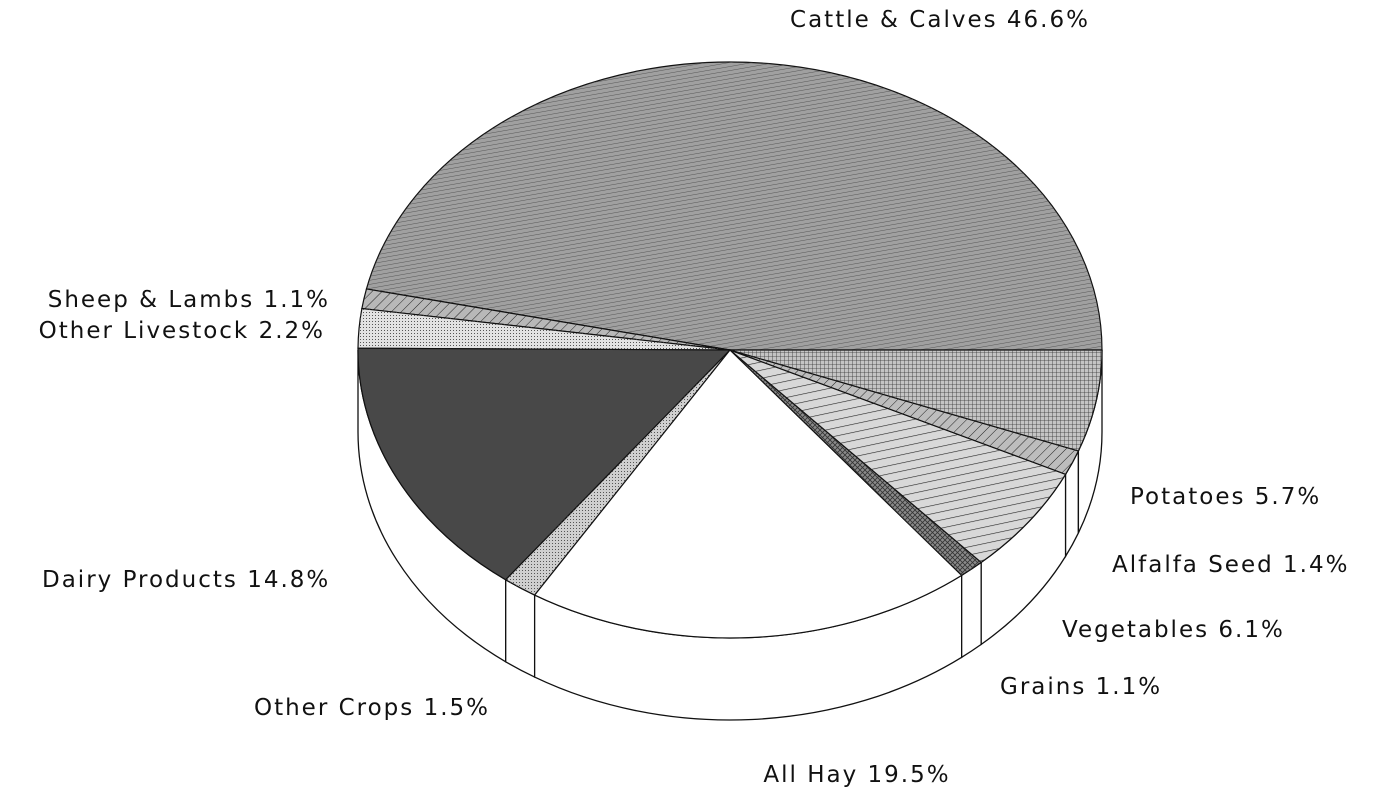  I want to click on slice-label-value: 14.8%, so click(288, 580).